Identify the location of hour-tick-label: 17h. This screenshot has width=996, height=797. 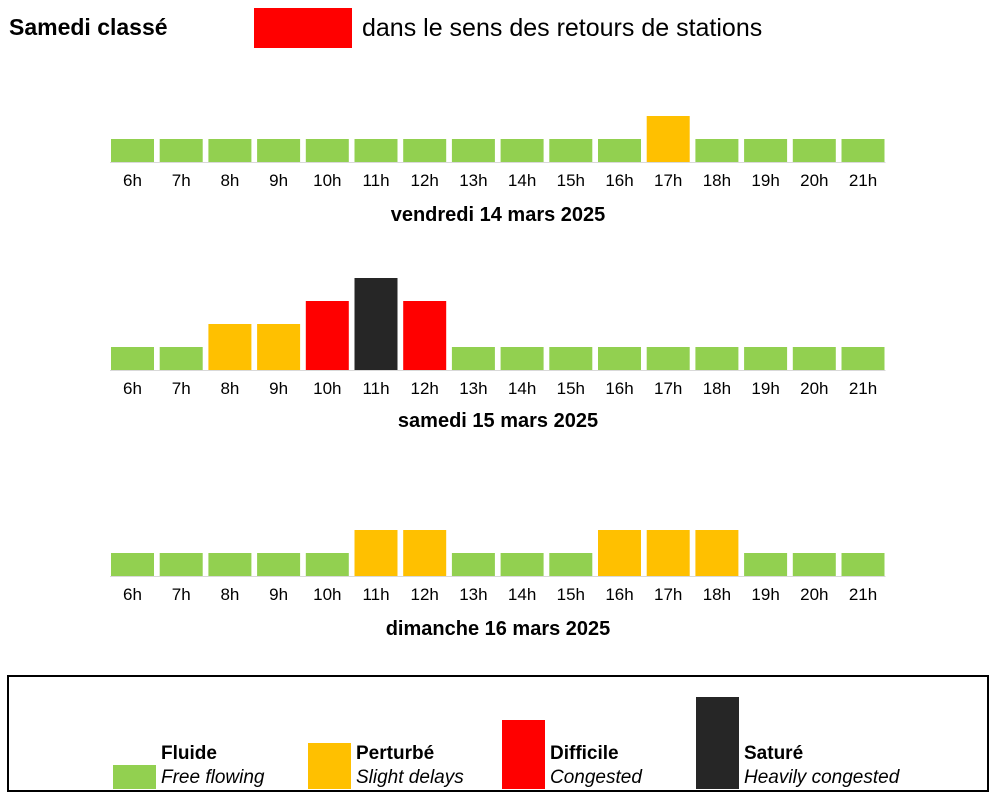
(668, 180).